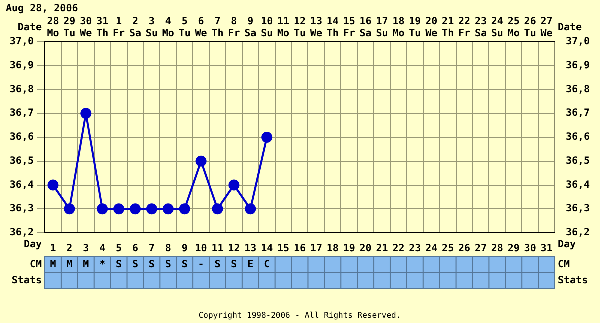 The height and width of the screenshot is (323, 600). I want to click on x-tick-label: 26 Tu, so click(530, 28).